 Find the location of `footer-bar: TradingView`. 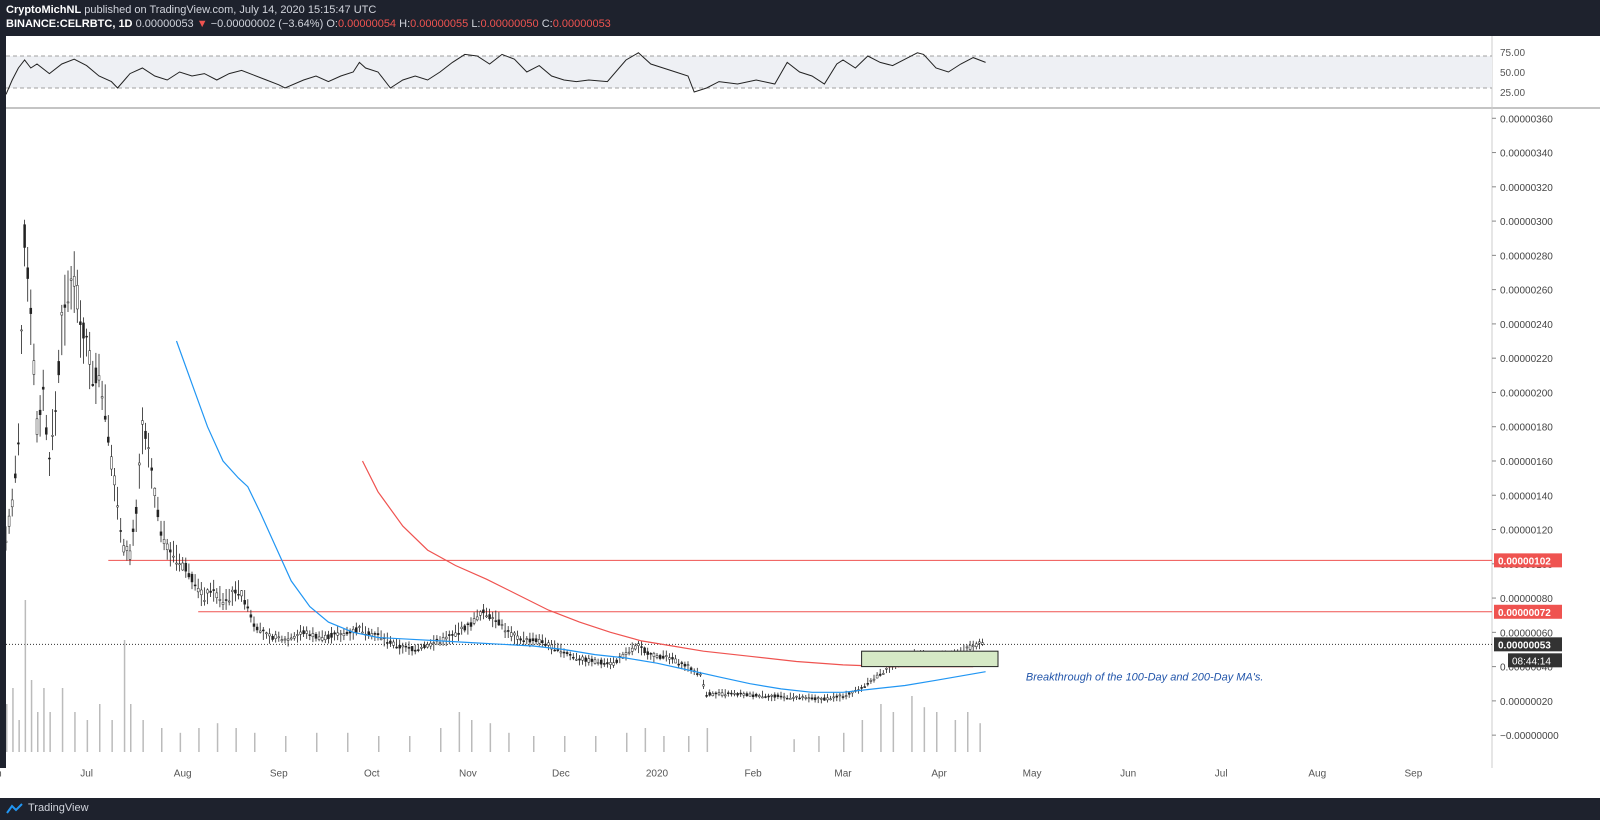

footer-bar: TradingView is located at coordinates (800, 809).